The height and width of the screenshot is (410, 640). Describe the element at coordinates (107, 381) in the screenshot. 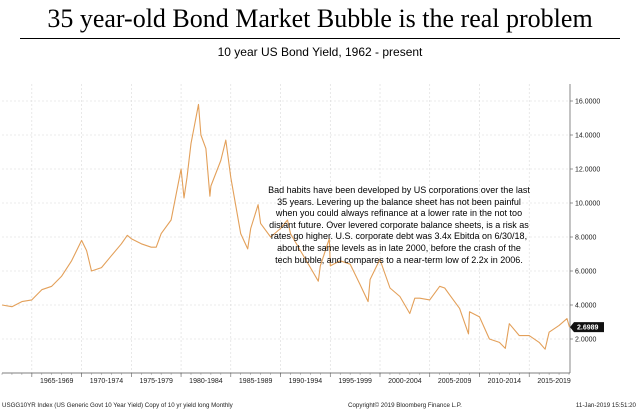

I see `x-tick-label: 1970-1974` at that location.